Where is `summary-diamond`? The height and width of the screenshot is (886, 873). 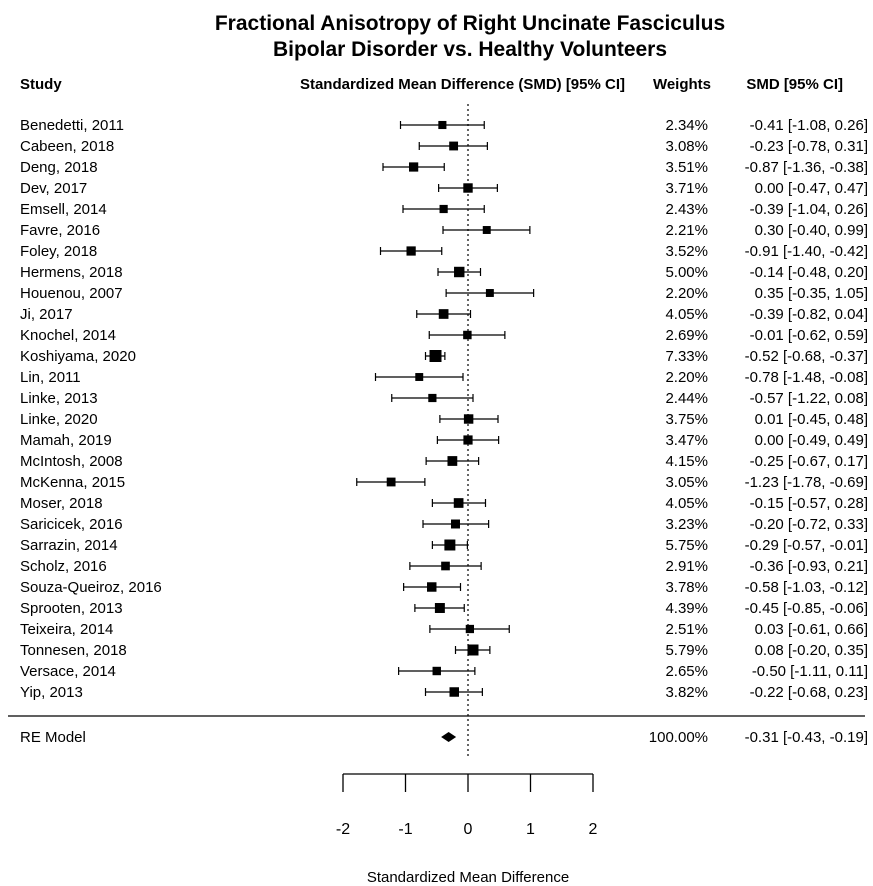
summary-diamond is located at coordinates (449, 737).